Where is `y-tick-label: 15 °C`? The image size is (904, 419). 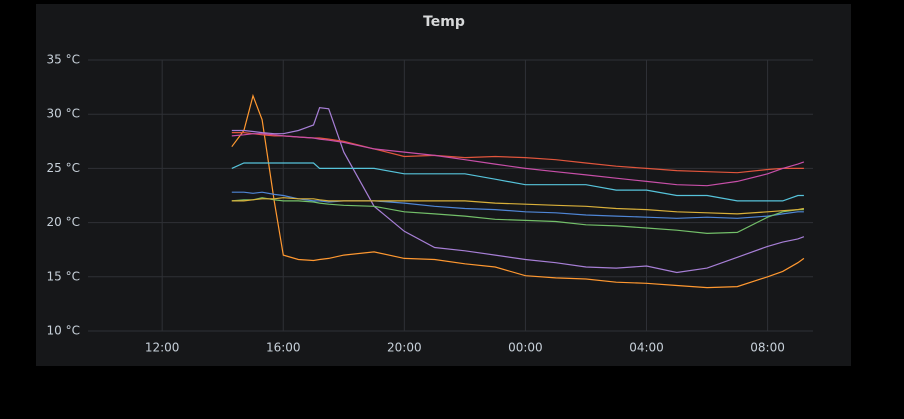 y-tick-label: 15 °C is located at coordinates (63, 276).